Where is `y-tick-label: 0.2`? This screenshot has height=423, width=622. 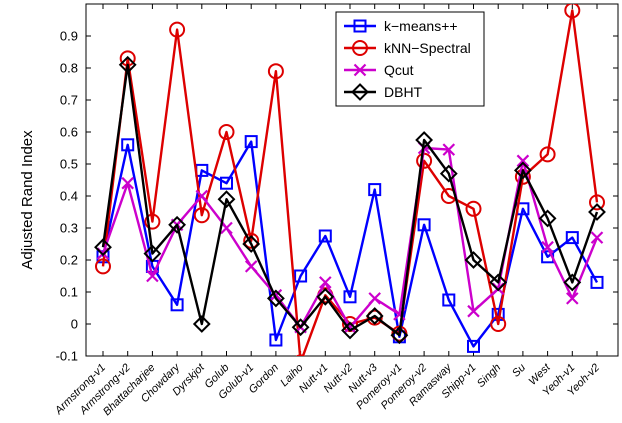
y-tick-label: 0.2 is located at coordinates (69, 260).